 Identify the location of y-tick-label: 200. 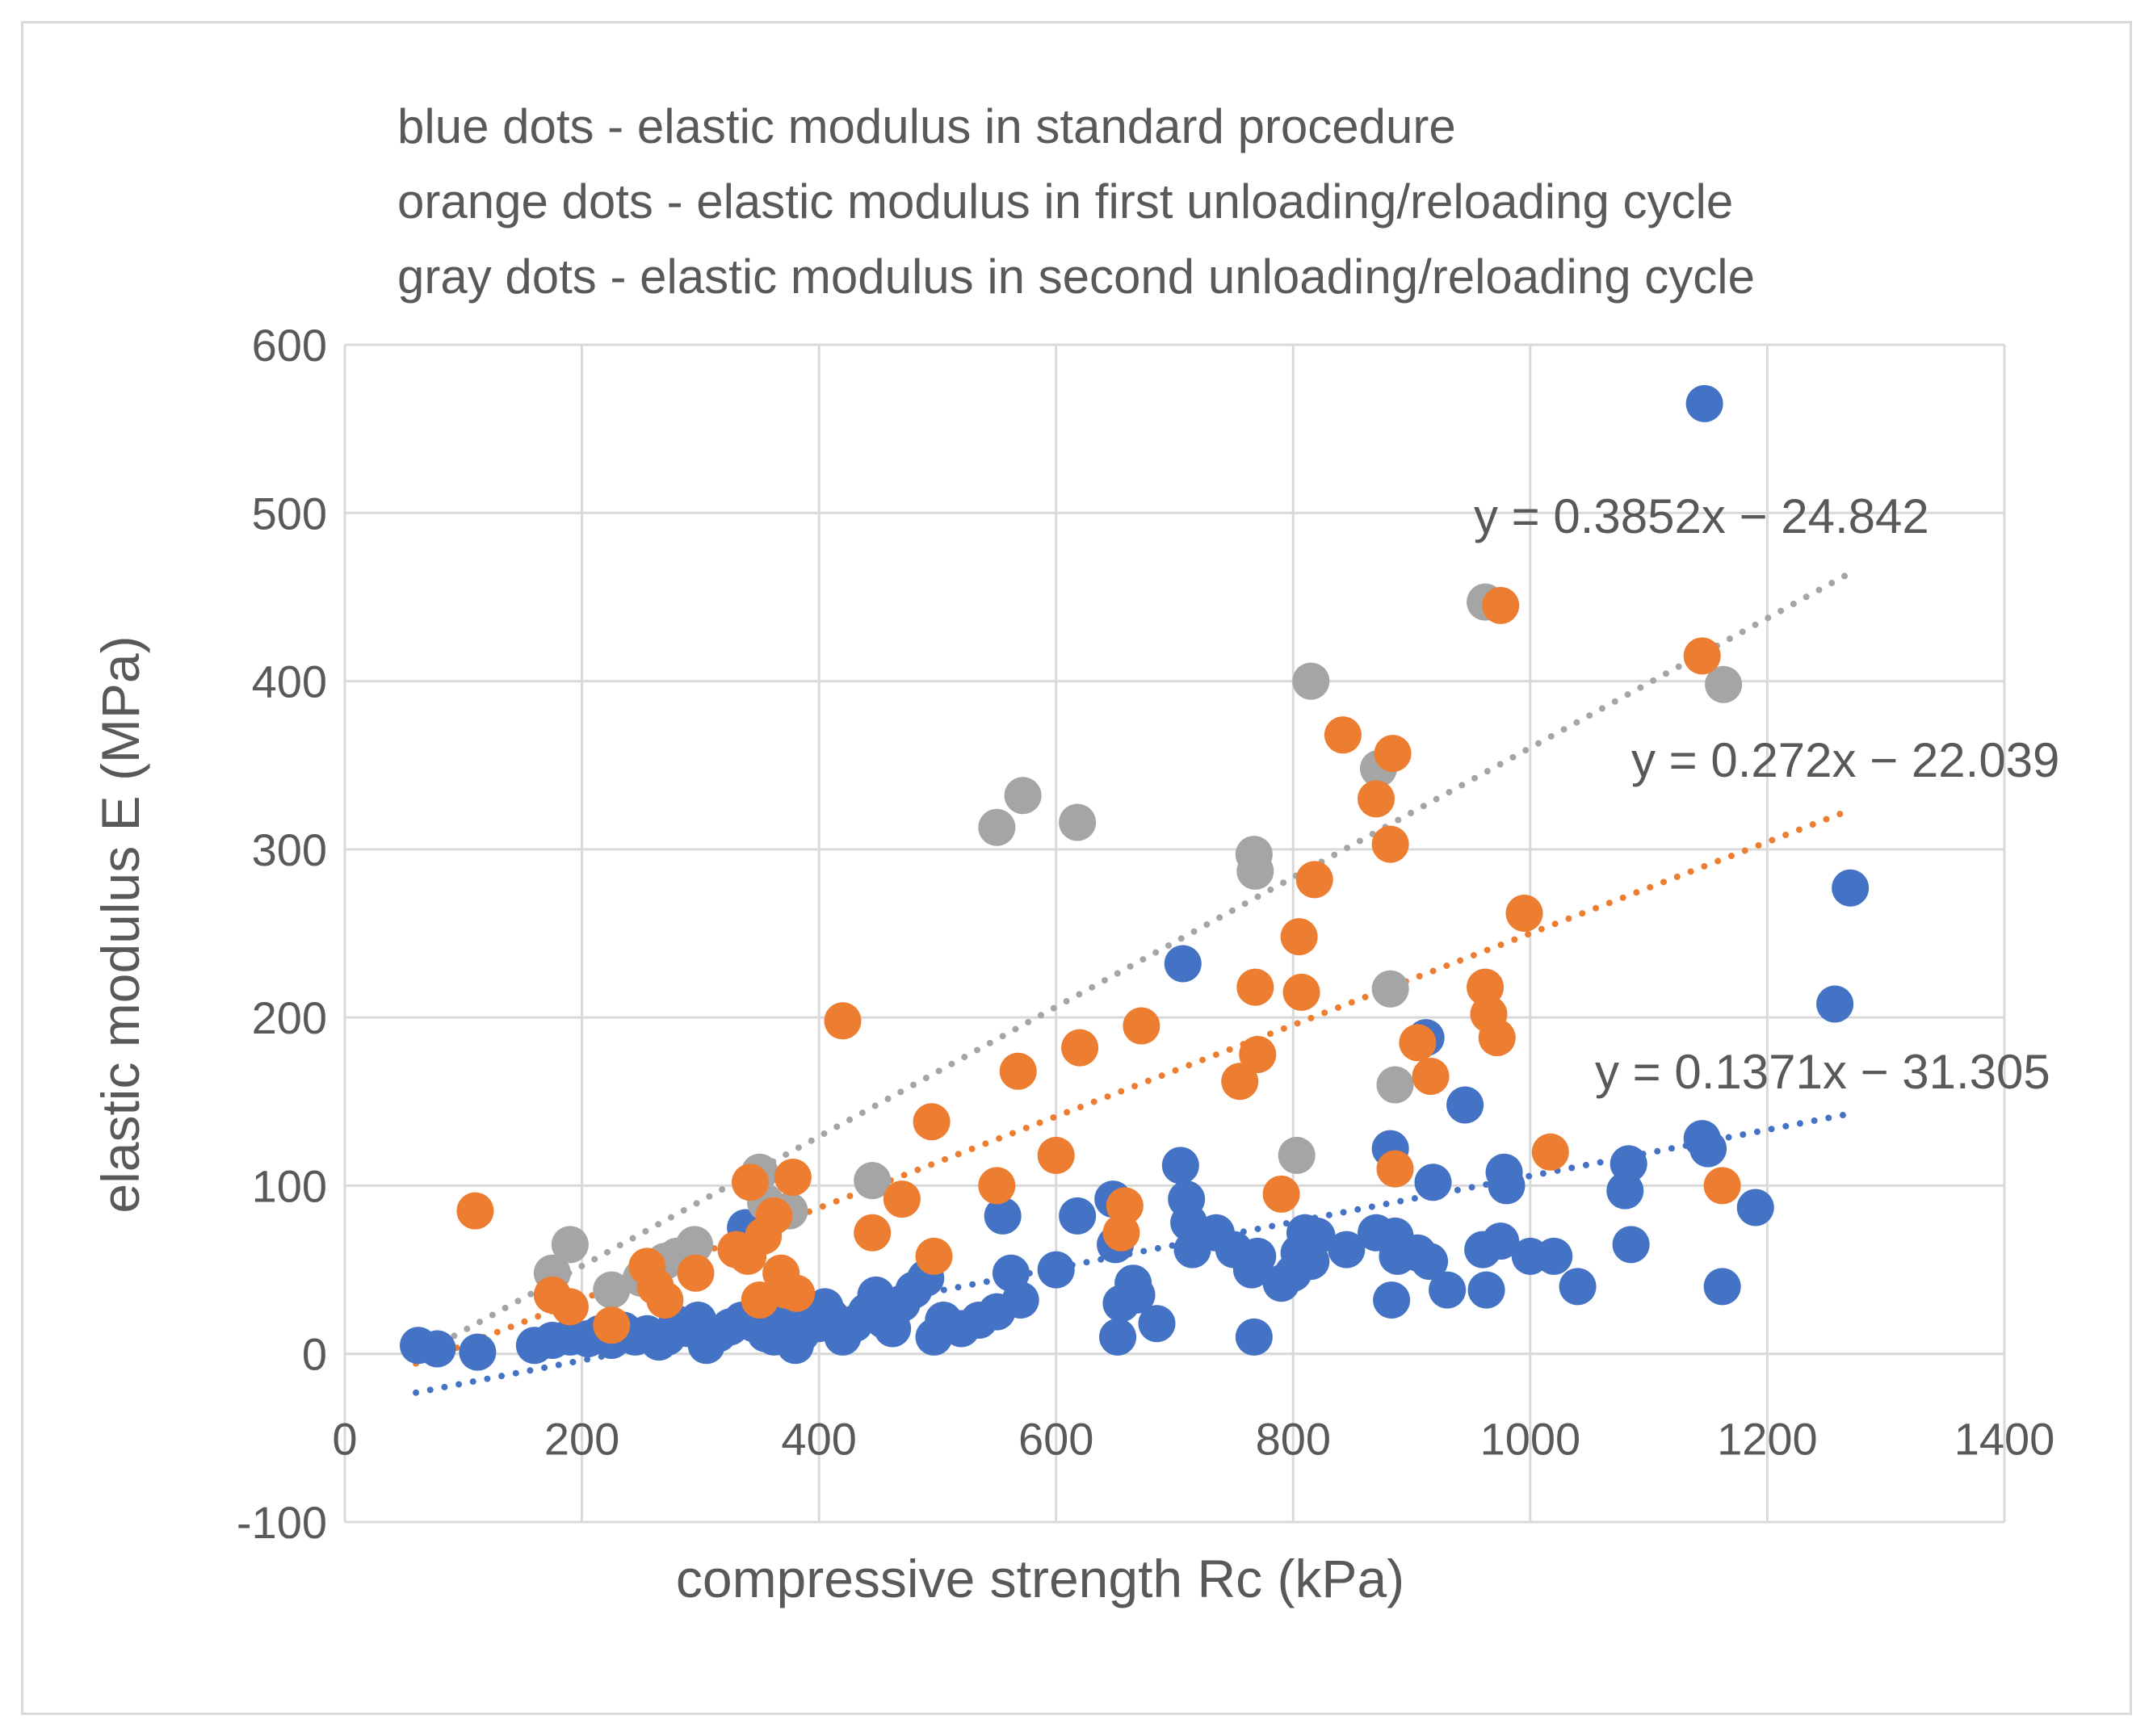
(289, 1018).